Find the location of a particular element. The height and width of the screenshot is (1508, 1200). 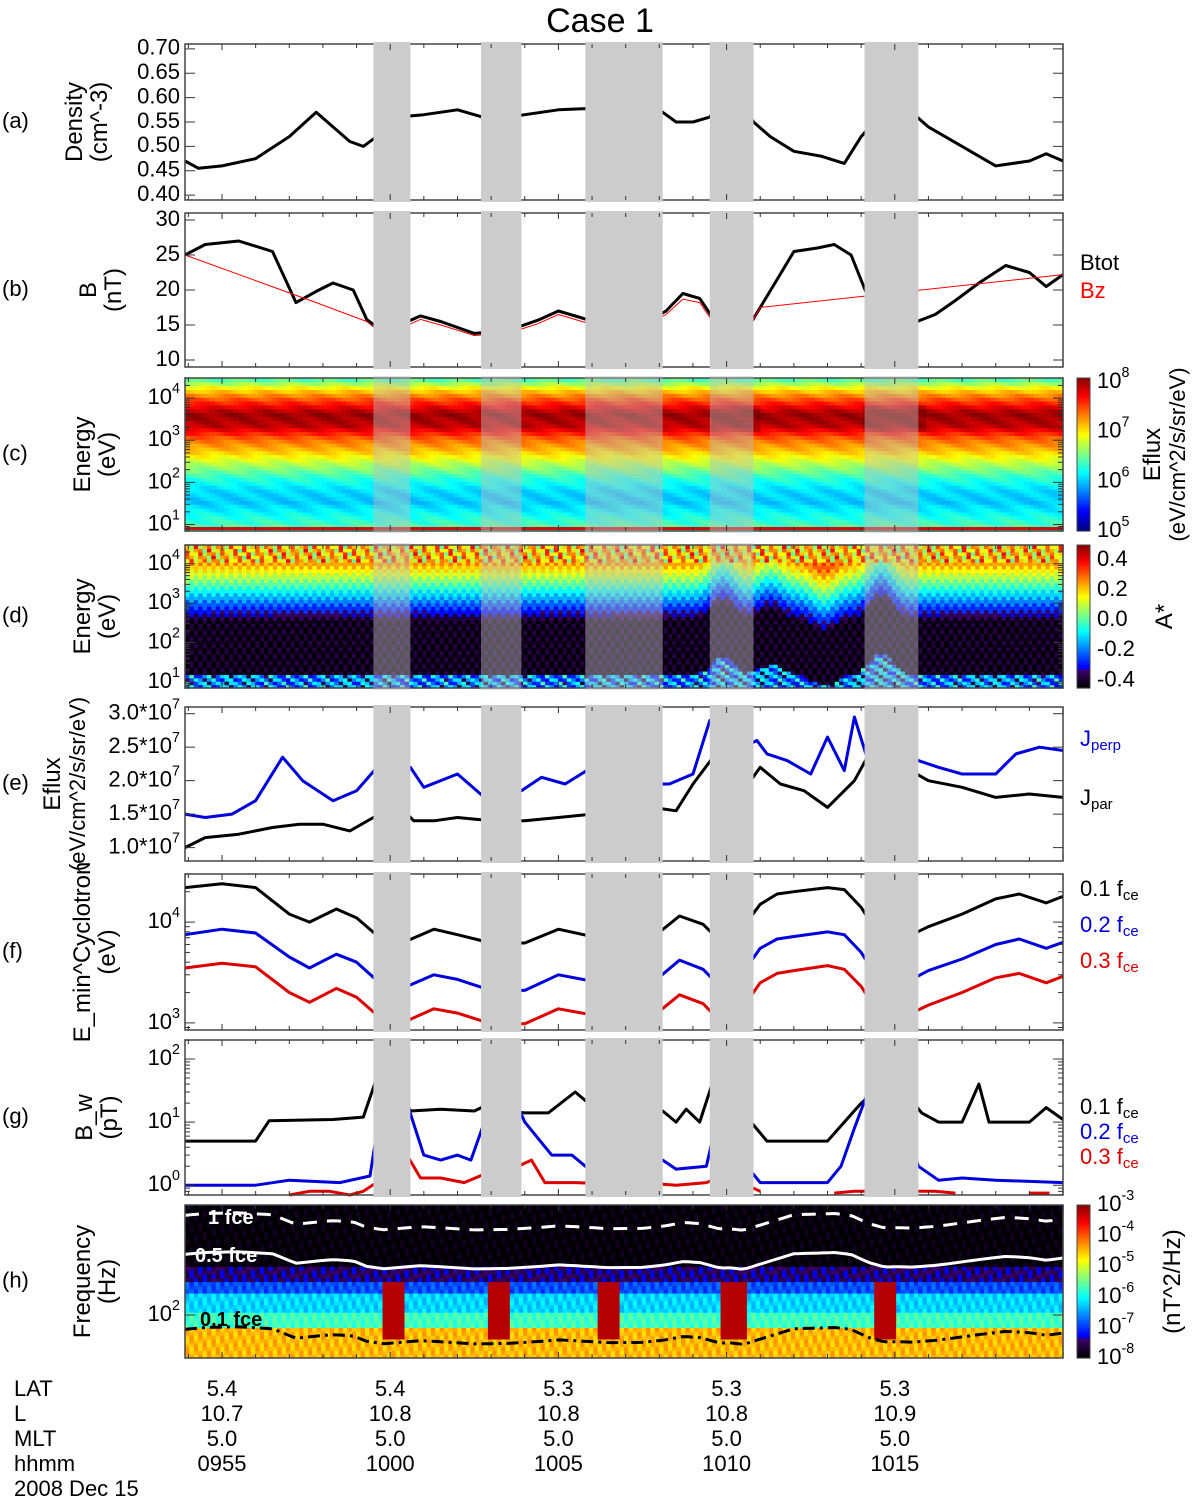

y-axis-label: B is located at coordinates (88, 290).